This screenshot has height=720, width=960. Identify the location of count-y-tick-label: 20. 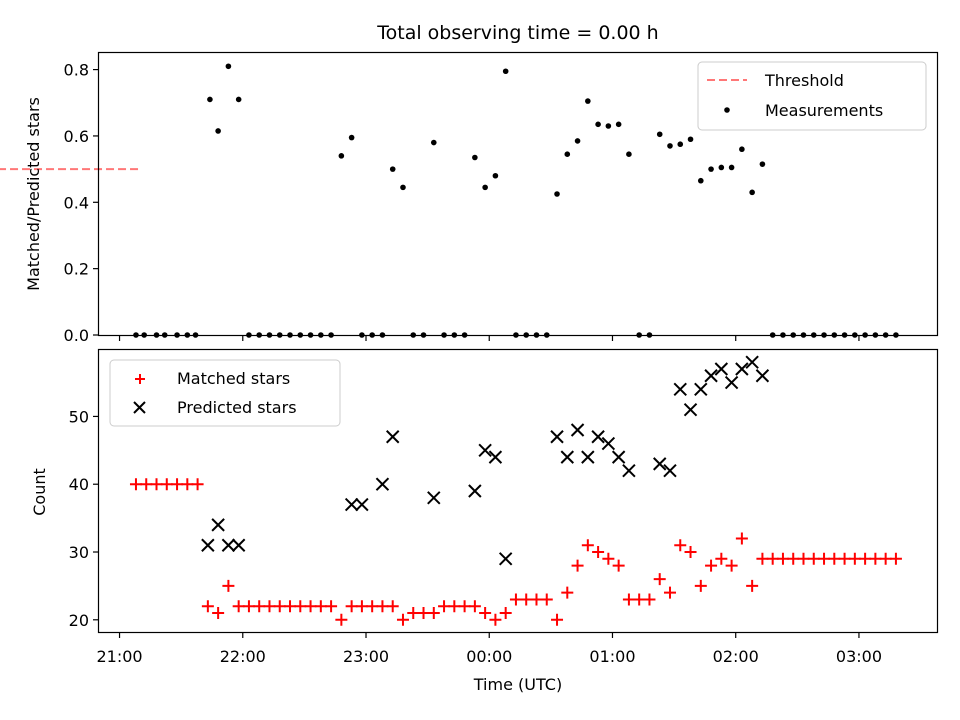
(79, 620).